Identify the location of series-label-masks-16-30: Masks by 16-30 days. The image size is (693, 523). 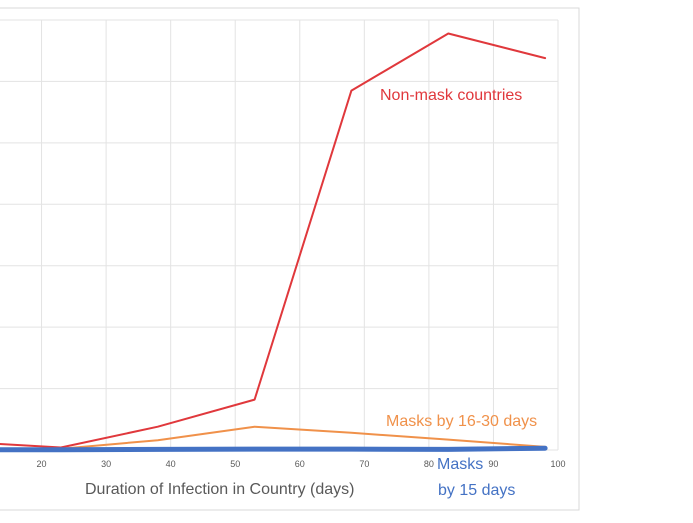
(461, 421).